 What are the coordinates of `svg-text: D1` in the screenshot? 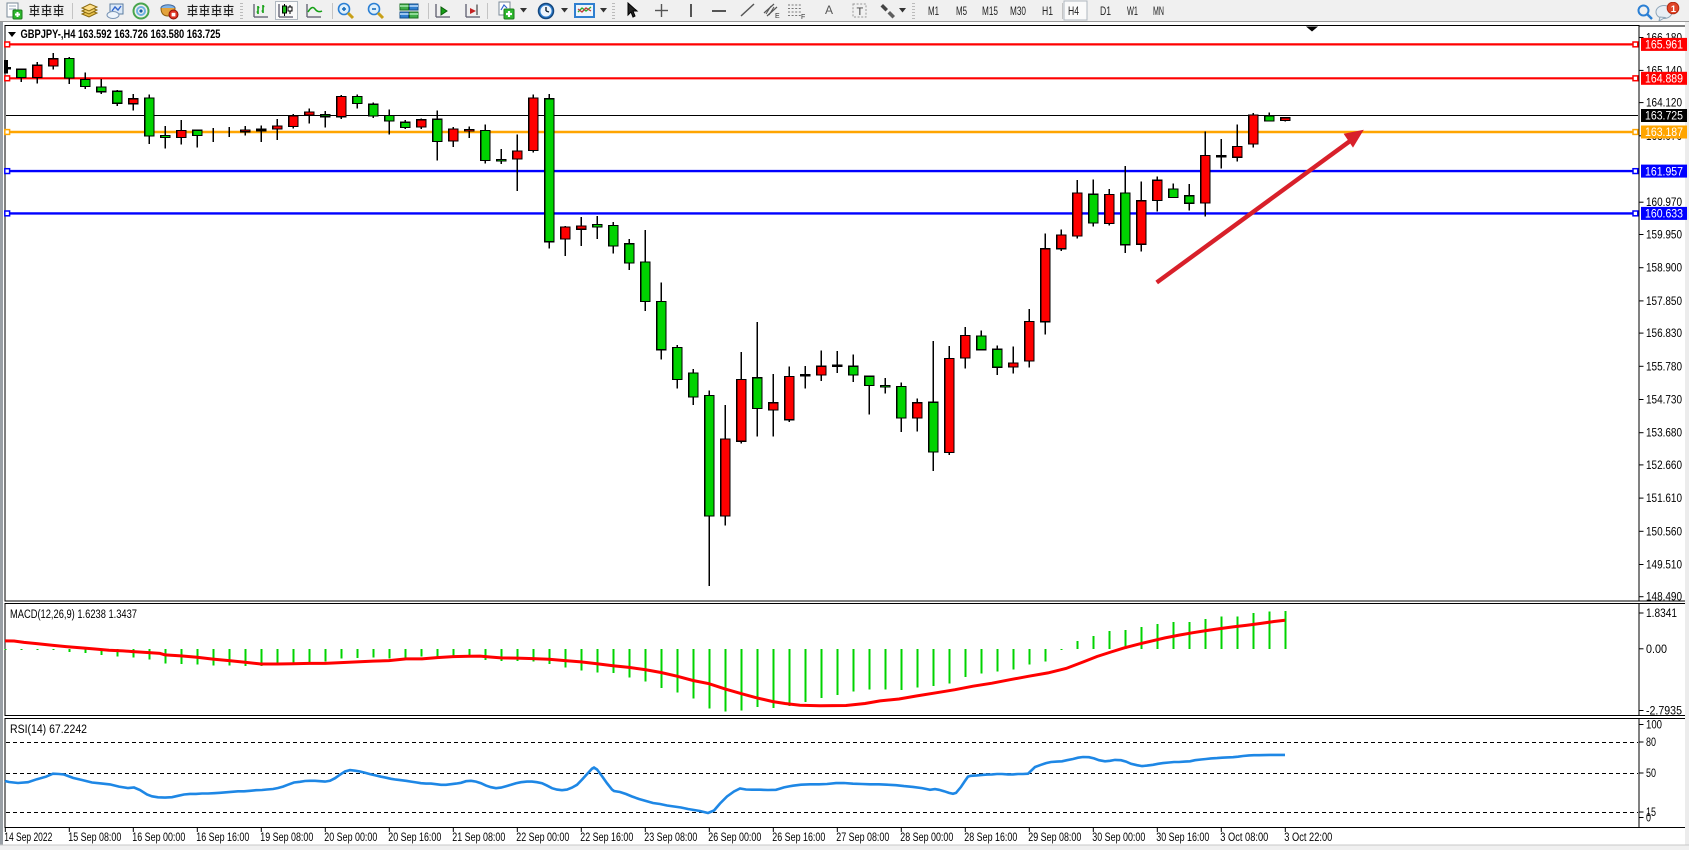 It's located at (1105, 12).